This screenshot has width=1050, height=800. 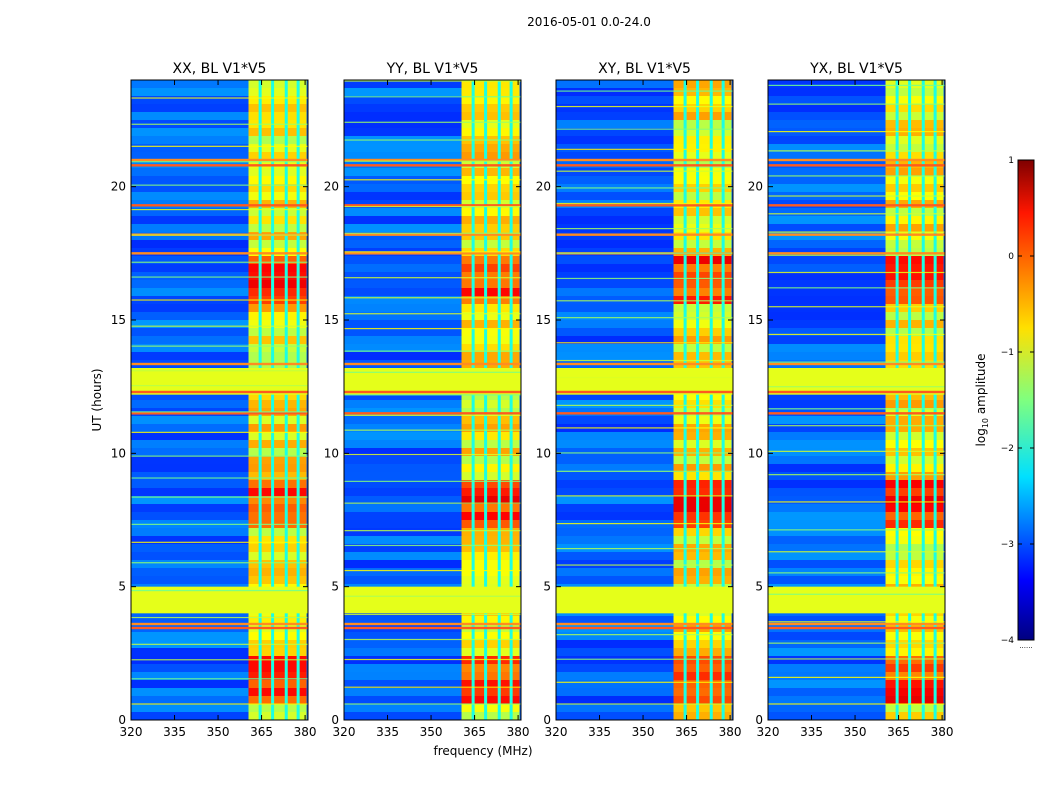 I want to click on colorbar-tick-label: 1, so click(x=1011, y=161).